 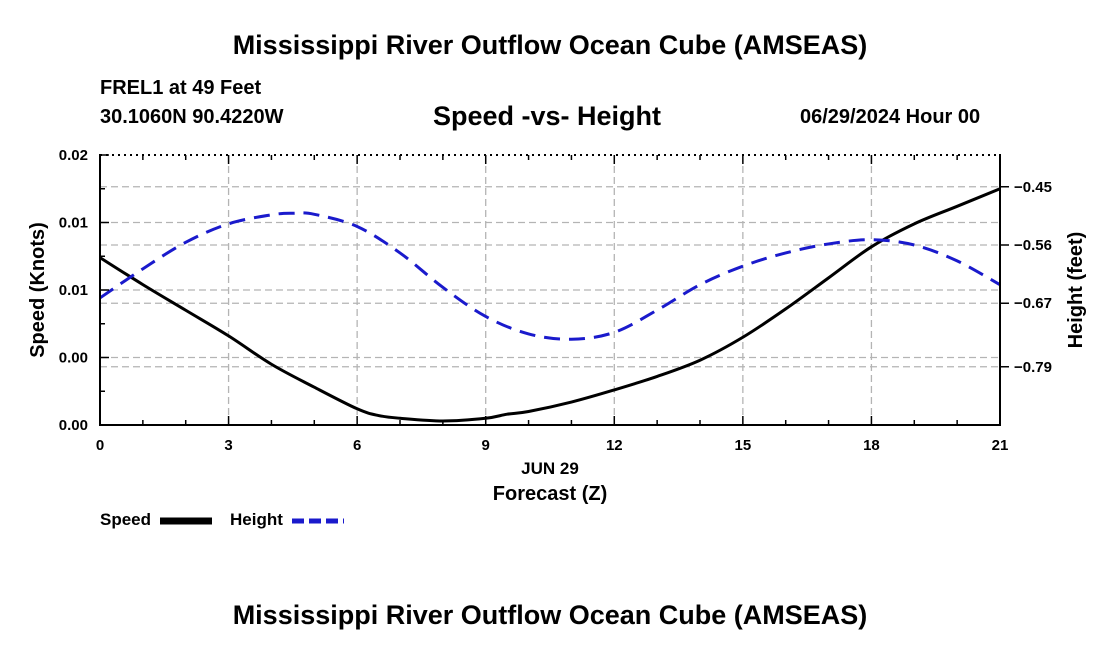 What do you see at coordinates (192, 117) in the screenshot?
I see `station-coordinates: 30.1060N 90.4220W` at bounding box center [192, 117].